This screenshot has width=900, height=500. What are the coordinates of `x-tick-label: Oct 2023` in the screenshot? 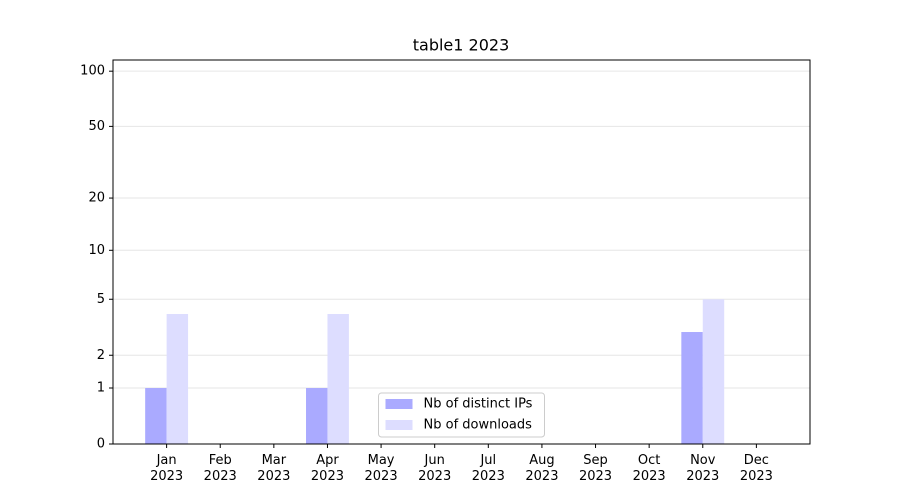 It's located at (649, 468).